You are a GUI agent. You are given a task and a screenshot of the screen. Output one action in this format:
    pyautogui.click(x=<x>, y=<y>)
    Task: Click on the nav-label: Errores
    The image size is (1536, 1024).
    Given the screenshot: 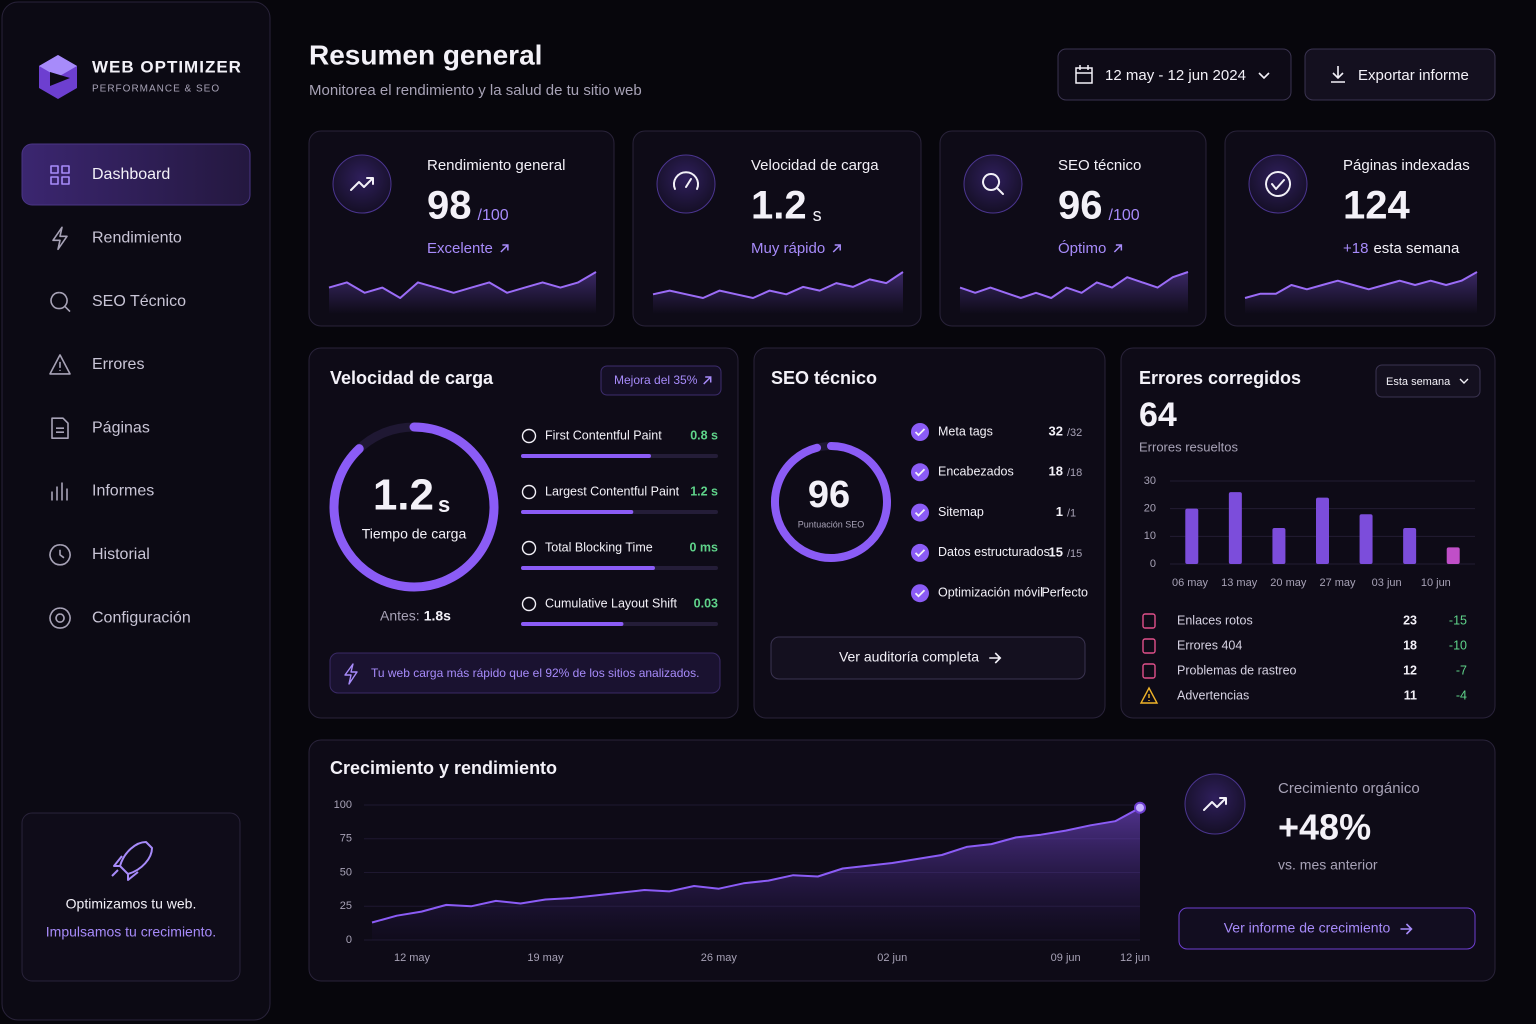 What is the action you would take?
    pyautogui.click(x=118, y=364)
    